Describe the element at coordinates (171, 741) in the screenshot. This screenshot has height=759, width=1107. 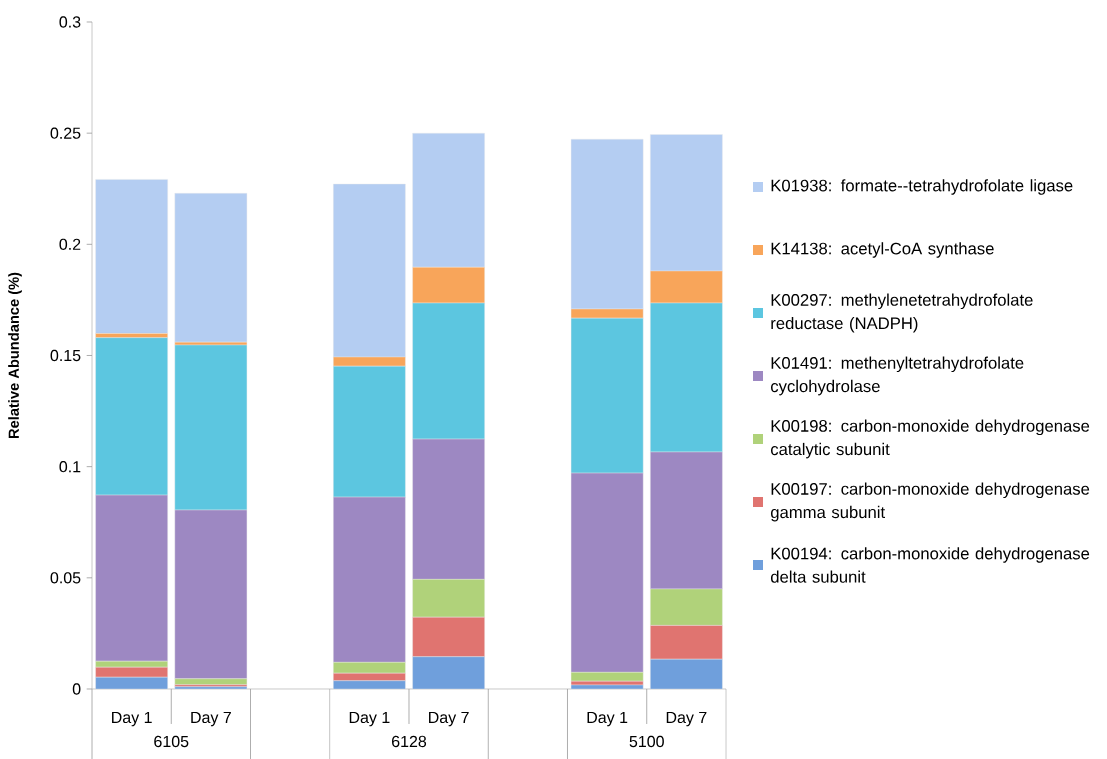
I see `text: 6105` at that location.